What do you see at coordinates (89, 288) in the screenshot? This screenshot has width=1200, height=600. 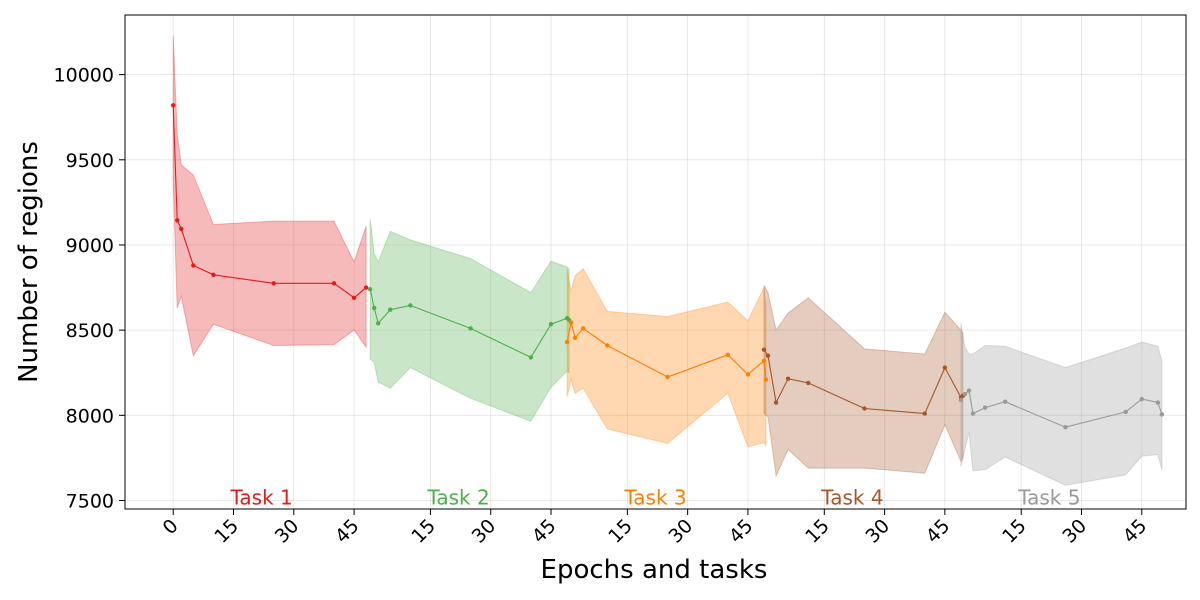 I see `y-axis: 7500 8000 8500 9000 9500 10000` at bounding box center [89, 288].